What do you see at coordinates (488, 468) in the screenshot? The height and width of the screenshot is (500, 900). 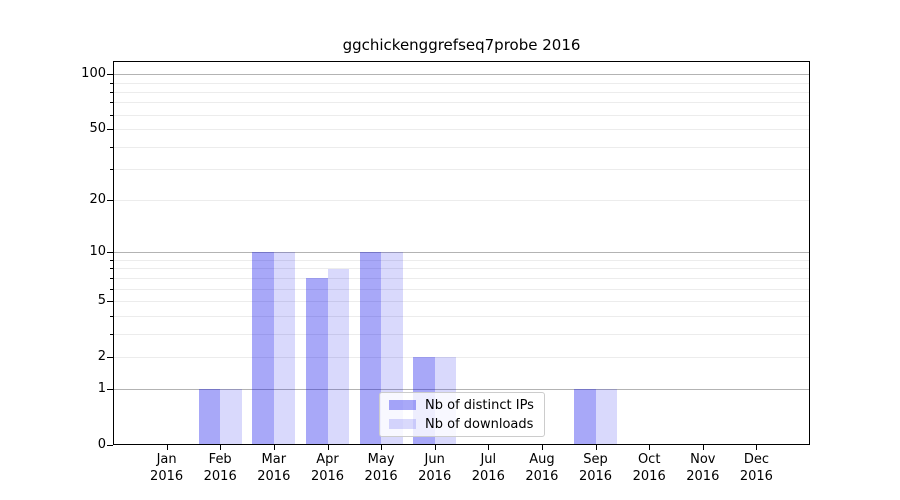 I see `x-tick-label: Jul 2016` at bounding box center [488, 468].